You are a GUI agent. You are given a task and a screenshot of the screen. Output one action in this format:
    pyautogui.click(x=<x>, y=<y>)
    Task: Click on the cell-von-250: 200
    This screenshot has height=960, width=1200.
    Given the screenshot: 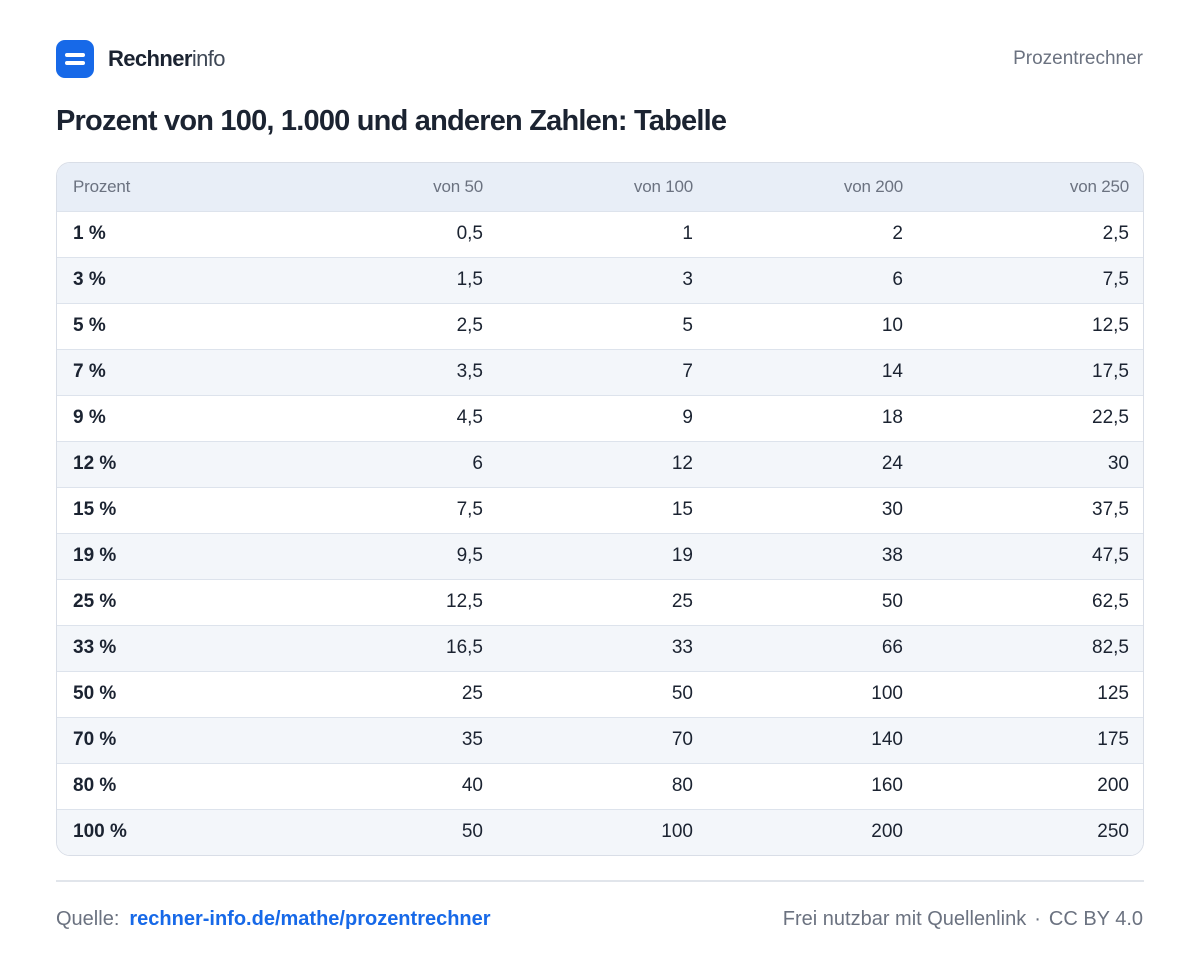 What is the action you would take?
    pyautogui.click(x=1113, y=785)
    